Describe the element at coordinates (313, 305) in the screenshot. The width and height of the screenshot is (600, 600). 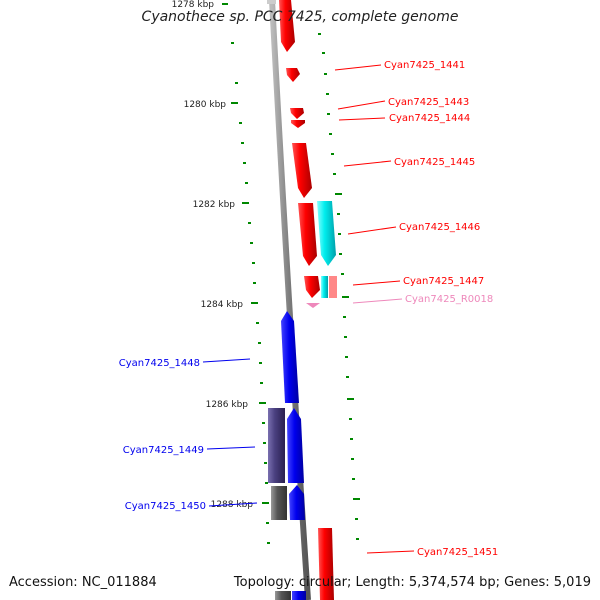
I see `rna-arrow-R0018` at that location.